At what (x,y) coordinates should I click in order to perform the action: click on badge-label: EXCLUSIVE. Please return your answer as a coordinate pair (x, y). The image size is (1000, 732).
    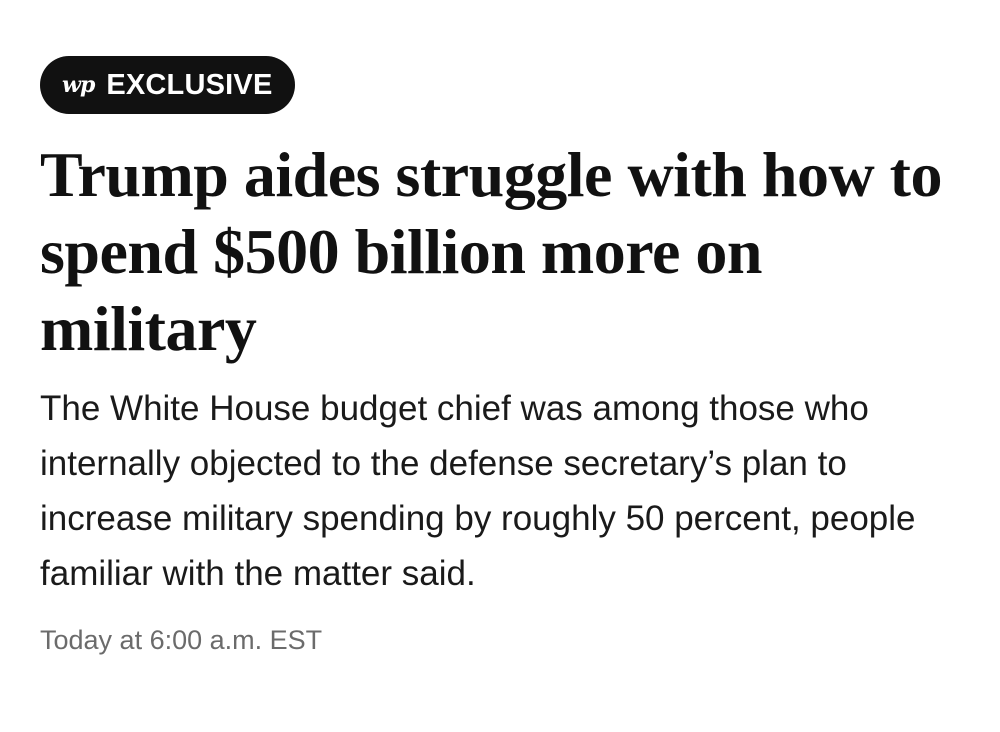
    Looking at the image, I should click on (189, 84).